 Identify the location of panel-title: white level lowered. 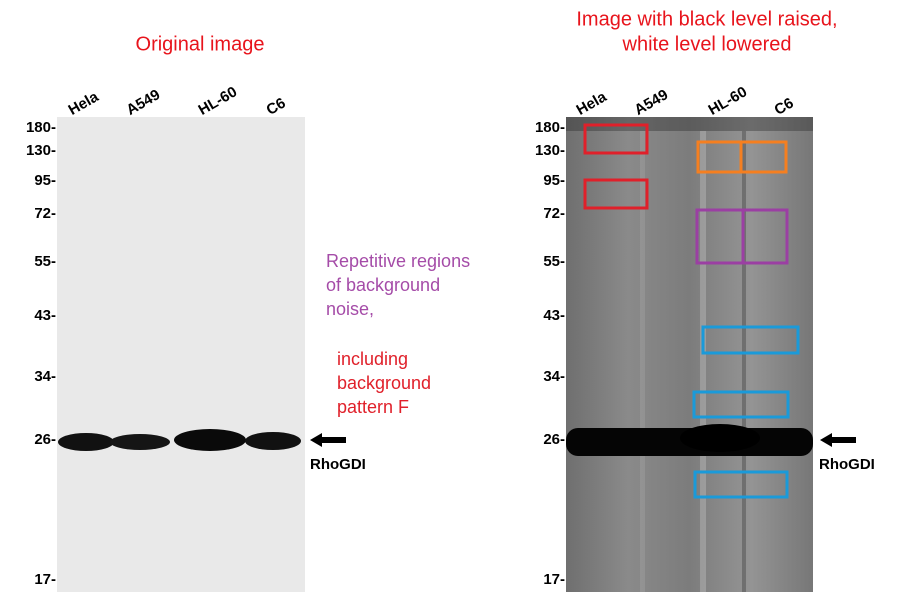
(707, 44).